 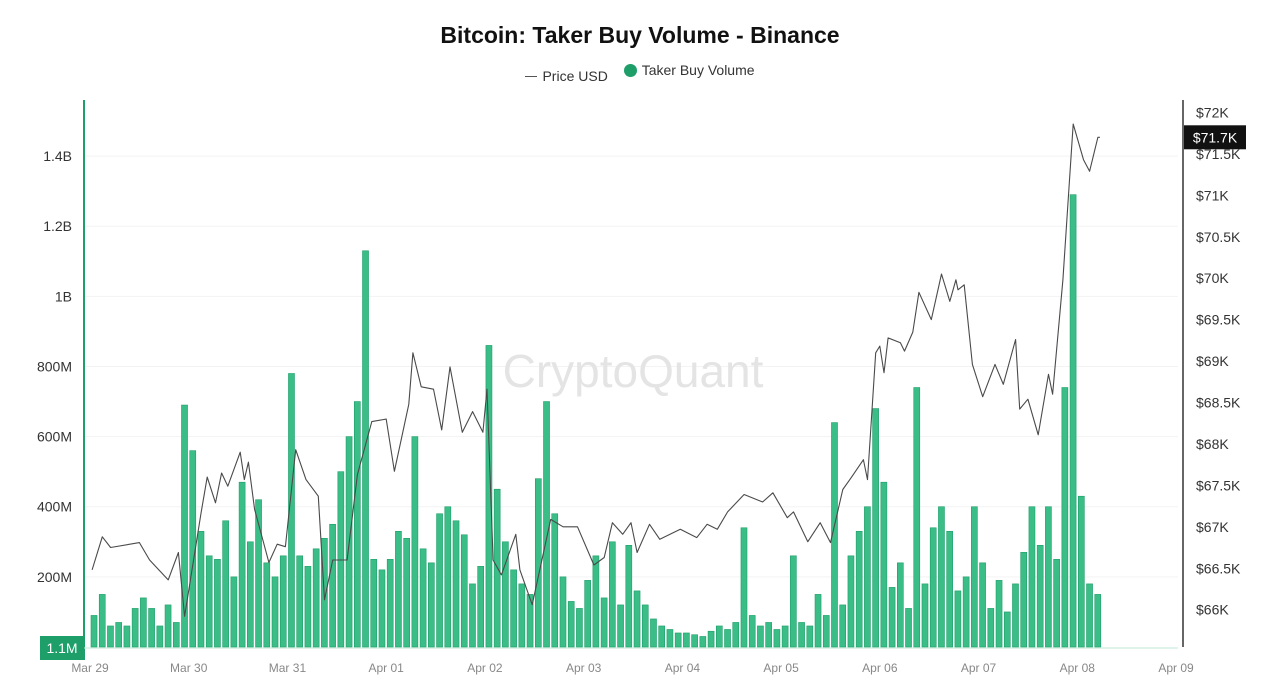 What do you see at coordinates (1212, 112) in the screenshot?
I see `y-right-tick-label: $72K` at bounding box center [1212, 112].